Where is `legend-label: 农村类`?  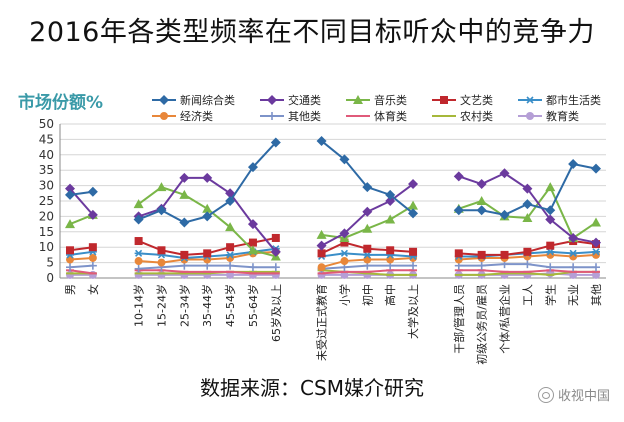
legend-label: 农村类 is located at coordinates (476, 116).